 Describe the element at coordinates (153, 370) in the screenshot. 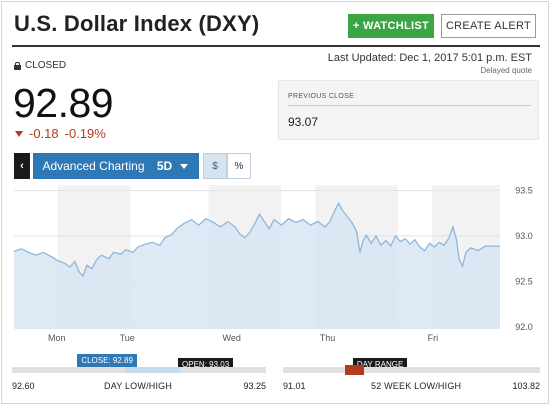

I see `day-range-fill` at that location.